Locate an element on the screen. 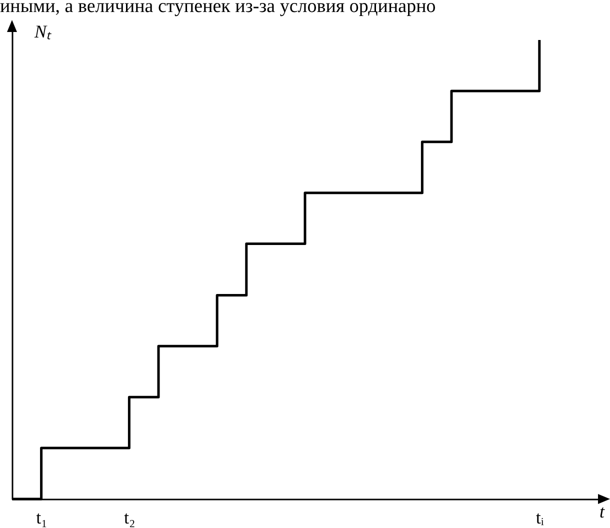 Image resolution: width=610 pixels, height=528 pixels. x-tick-label: tᵢ is located at coordinates (540, 518).